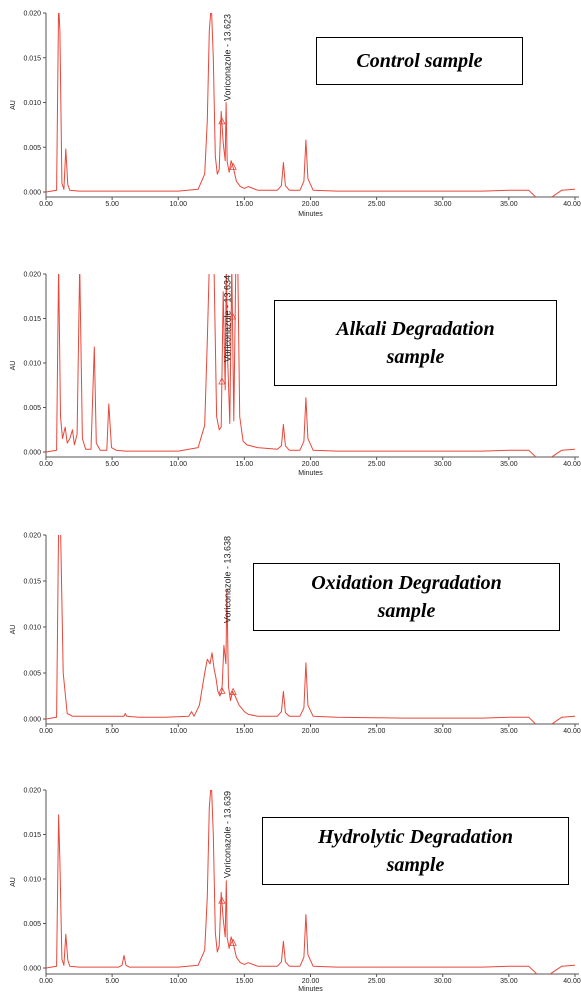 The height and width of the screenshot is (1004, 581). I want to click on sample-label-text: Alkali Degradation sample, so click(415, 343).